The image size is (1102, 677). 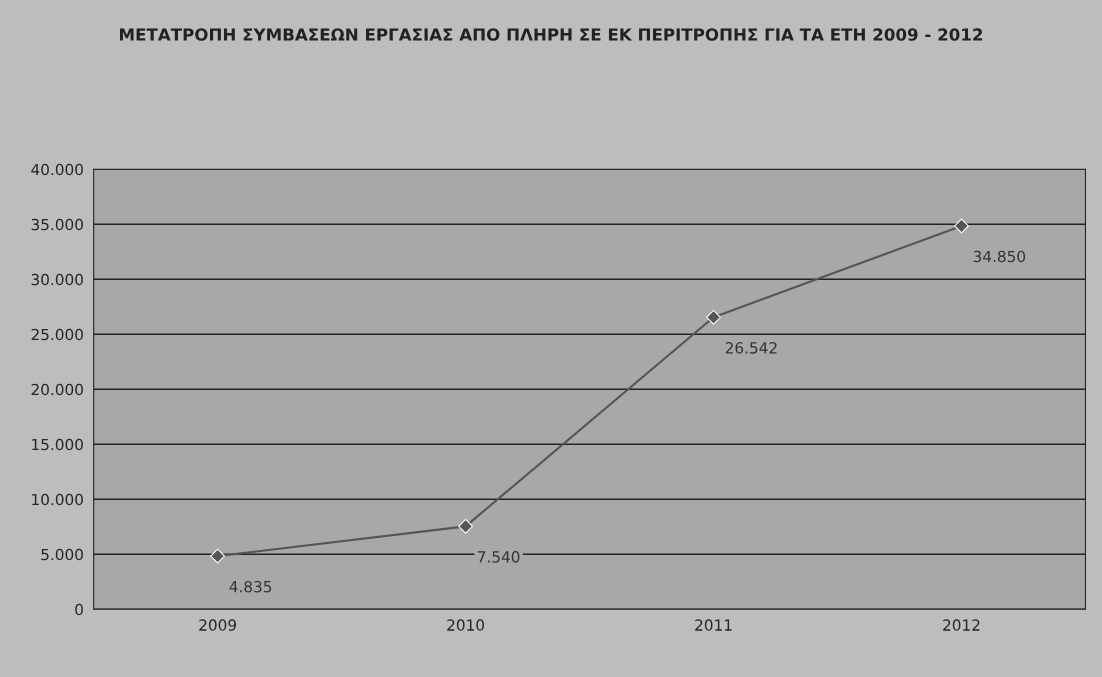 What do you see at coordinates (57, 169) in the screenshot?
I see `y-tick-label: 40.000` at bounding box center [57, 169].